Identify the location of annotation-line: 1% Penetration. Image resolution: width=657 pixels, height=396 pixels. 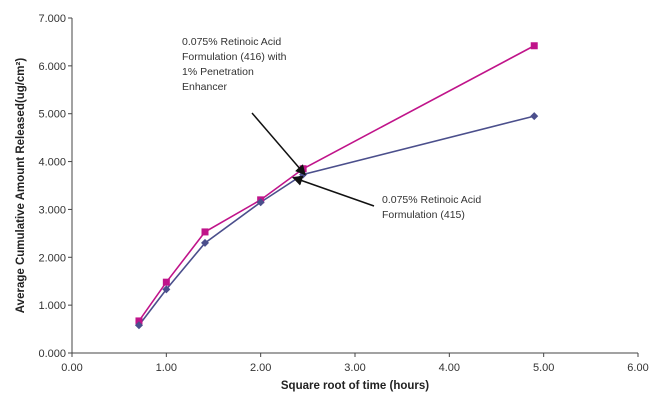
(218, 72).